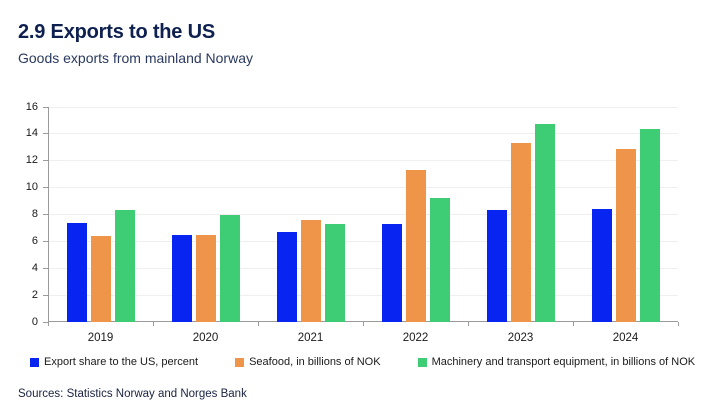 The width and height of the screenshot is (722, 415). Describe the element at coordinates (34, 267) in the screenshot. I see `y-axis-label: 4` at that location.